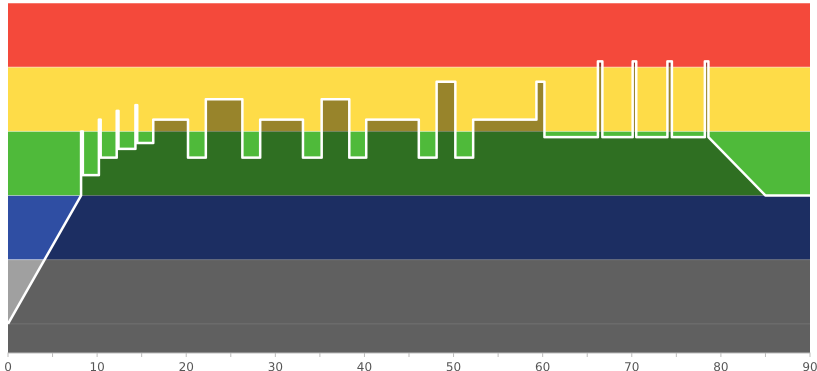  I want to click on x-tick-label: 30, so click(275, 365).